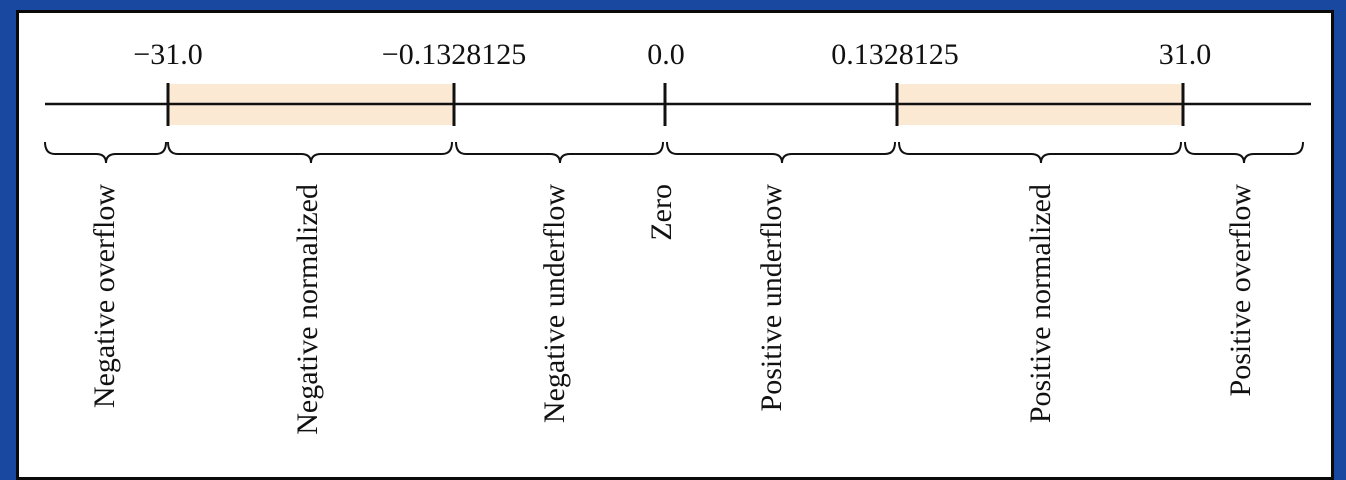  What do you see at coordinates (661, 212) in the screenshot?
I see `region-label-zero: Zero` at bounding box center [661, 212].